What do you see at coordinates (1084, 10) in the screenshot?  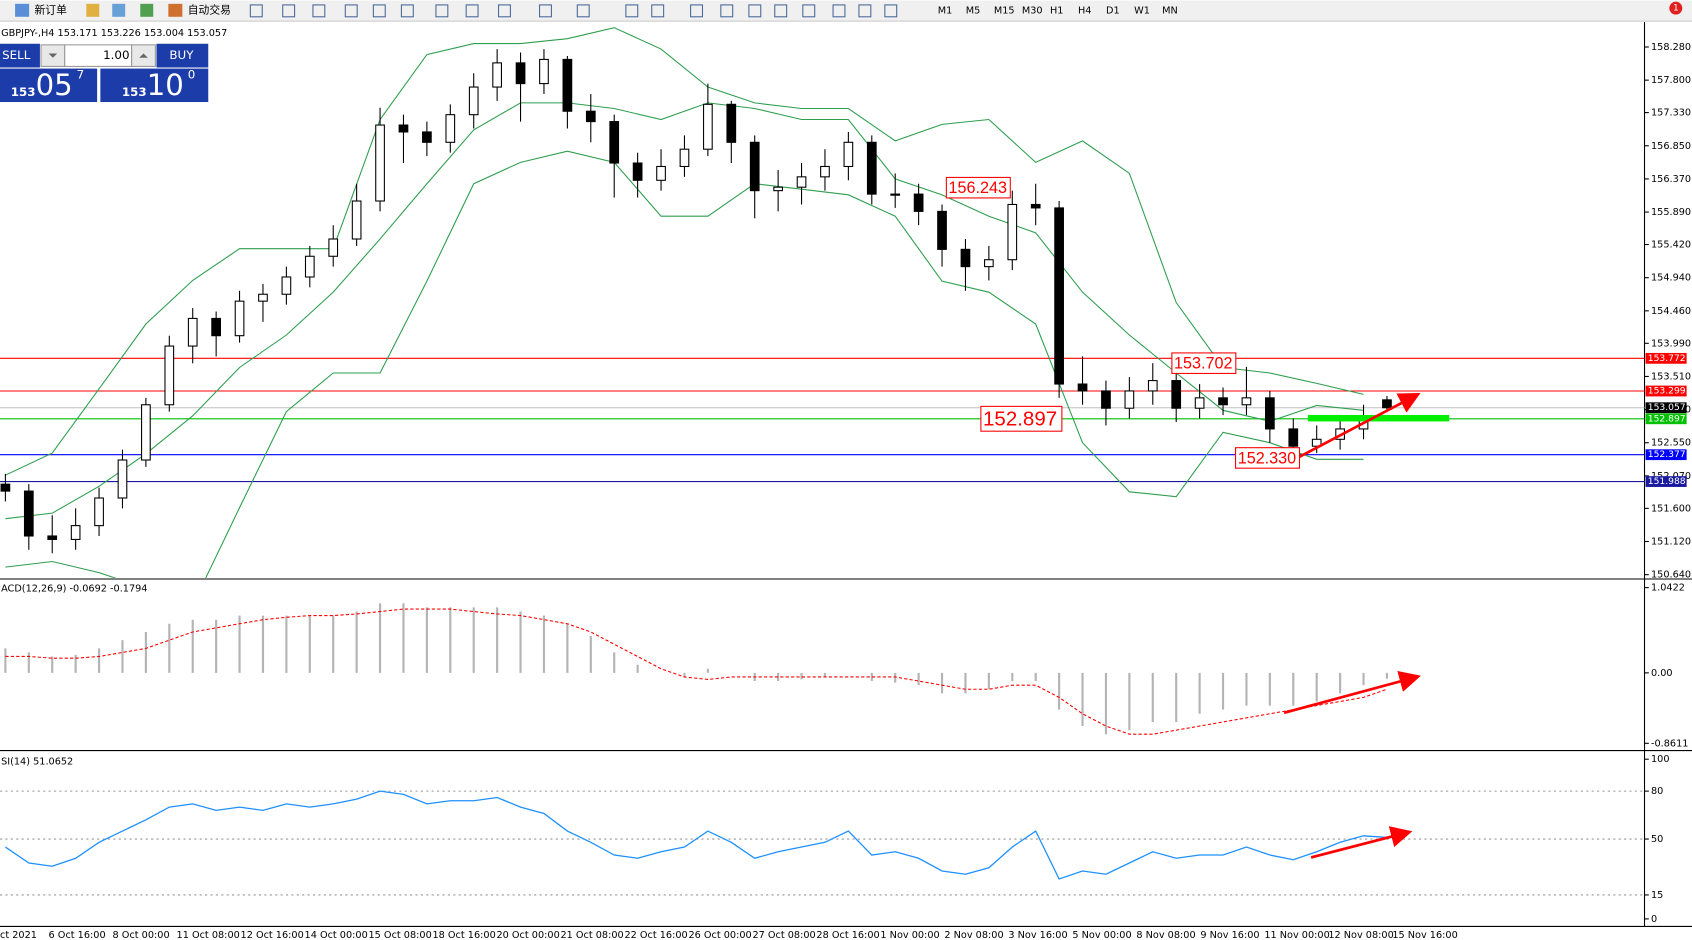 I see `timeframe-button: H4` at bounding box center [1084, 10].